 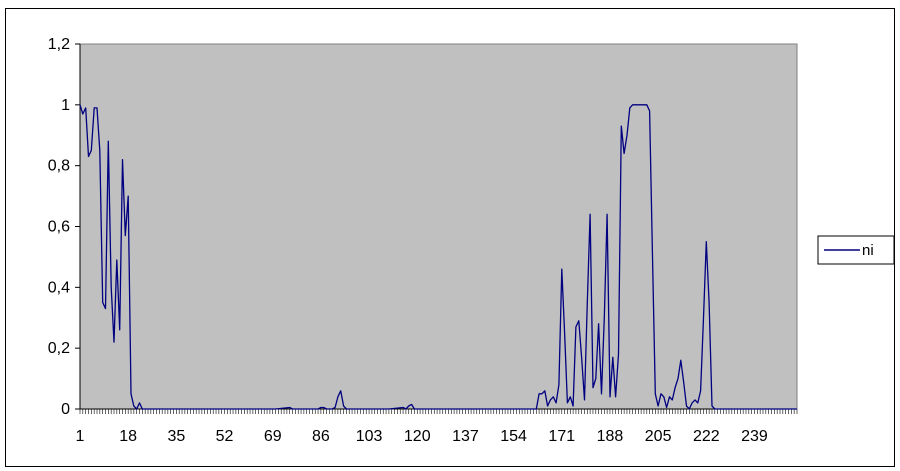 I want to click on x-tick-label: 35, so click(x=176, y=436).